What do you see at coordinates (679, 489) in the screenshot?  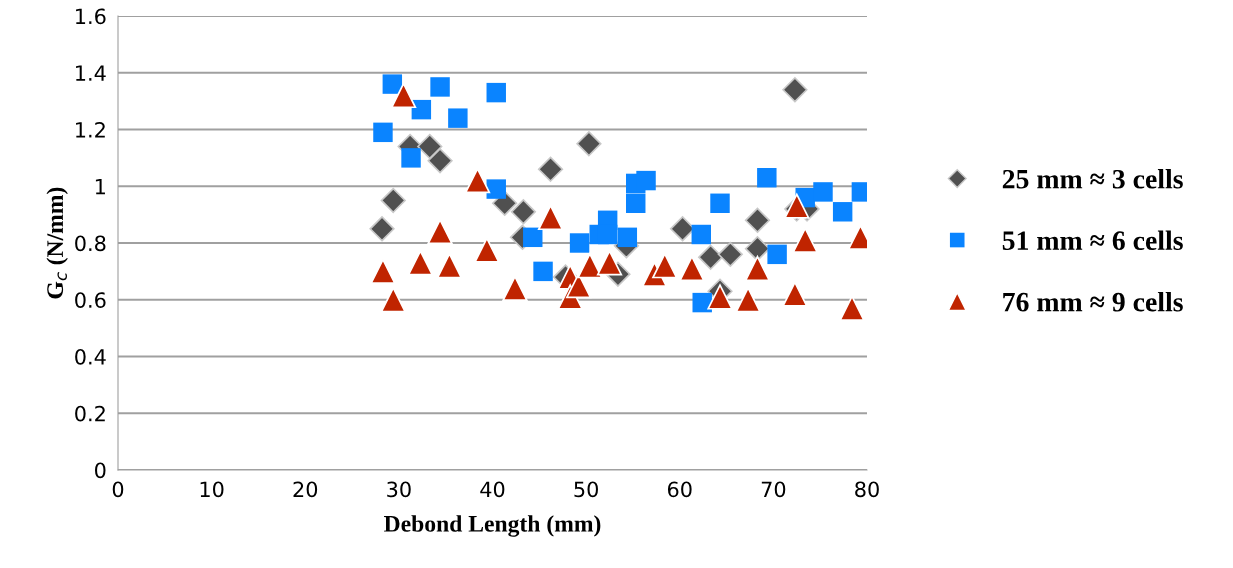 I see `x-tick-label: 60` at bounding box center [679, 489].